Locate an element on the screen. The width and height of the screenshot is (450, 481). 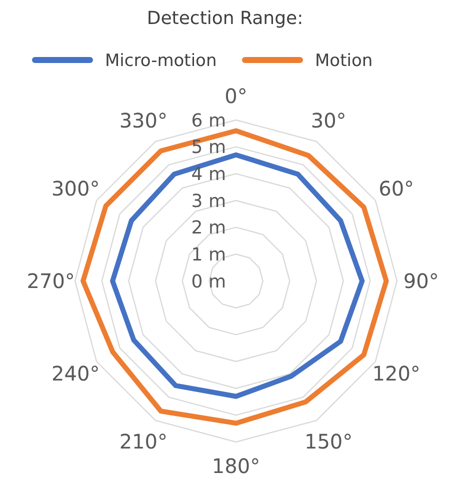
spoke-label: 120° is located at coordinates (396, 374).